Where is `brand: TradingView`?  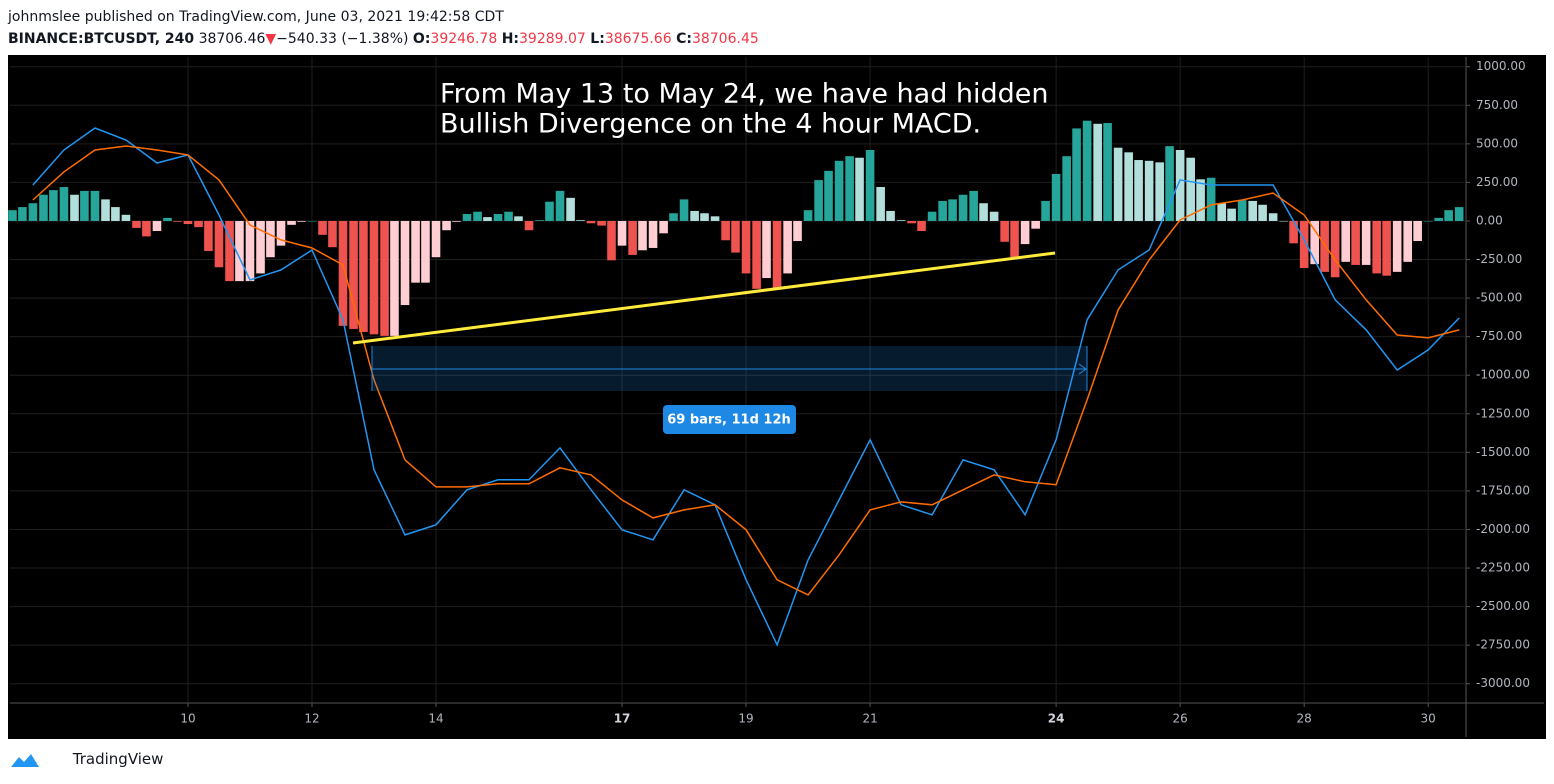 brand: TradingView is located at coordinates (118, 759).